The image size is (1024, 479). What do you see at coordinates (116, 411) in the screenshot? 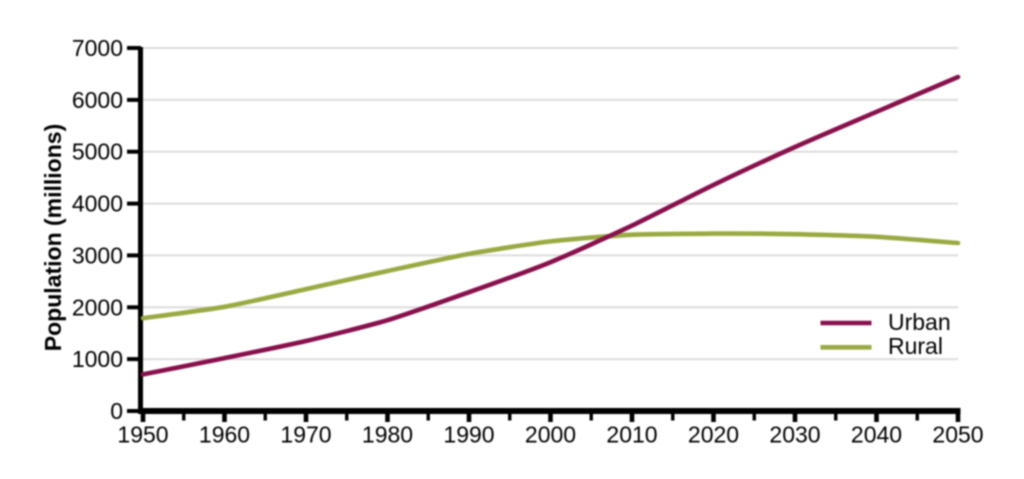
I see `svg-text: 0` at bounding box center [116, 411].